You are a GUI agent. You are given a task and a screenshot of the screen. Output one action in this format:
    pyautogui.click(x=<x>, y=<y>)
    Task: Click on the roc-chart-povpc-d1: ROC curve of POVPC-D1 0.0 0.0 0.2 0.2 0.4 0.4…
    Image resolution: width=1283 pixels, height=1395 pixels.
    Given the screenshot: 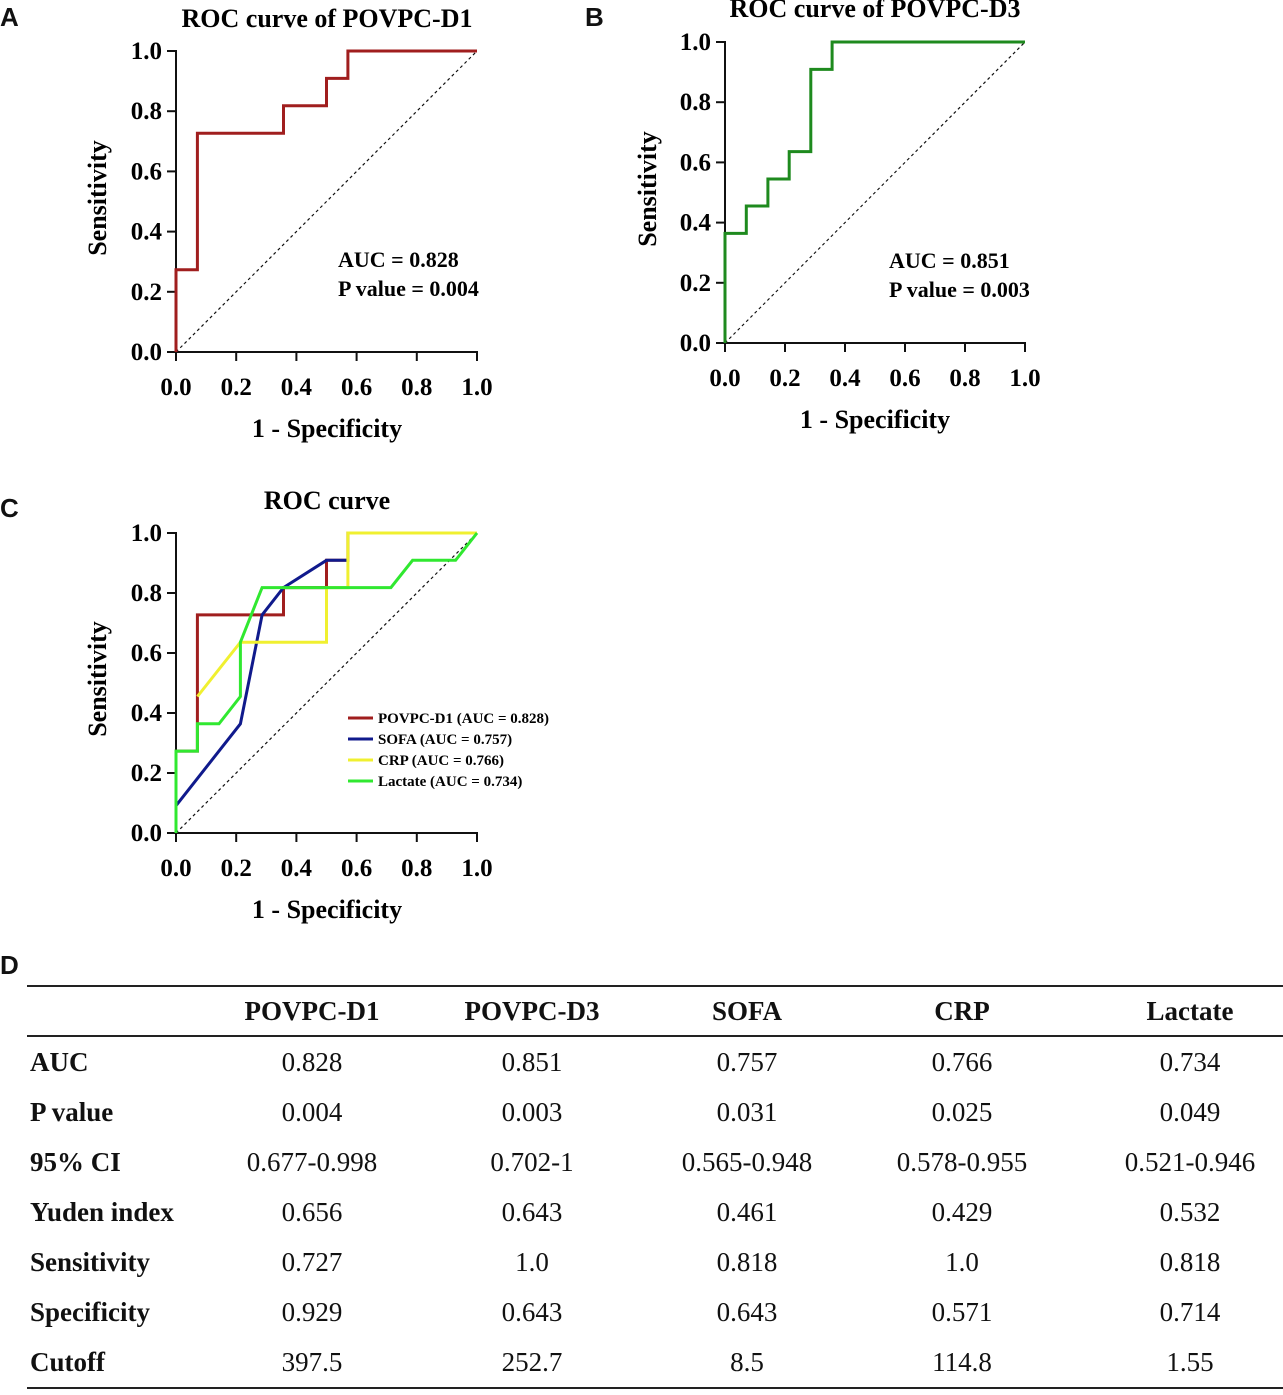 What is the action you would take?
    pyautogui.click(x=288, y=223)
    